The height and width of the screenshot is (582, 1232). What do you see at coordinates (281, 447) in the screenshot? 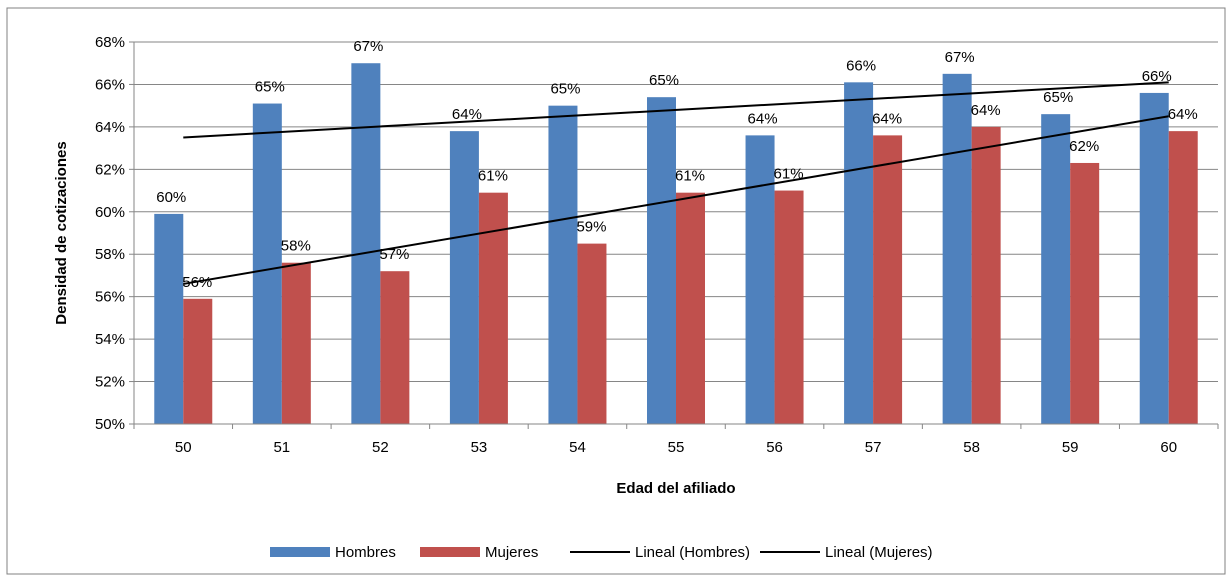
I see `x-tick-label: 51` at bounding box center [281, 447].